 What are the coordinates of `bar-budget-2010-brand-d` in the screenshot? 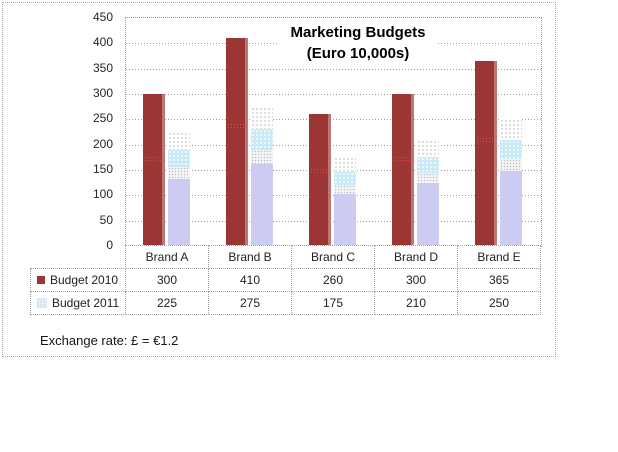 It's located at (403, 170).